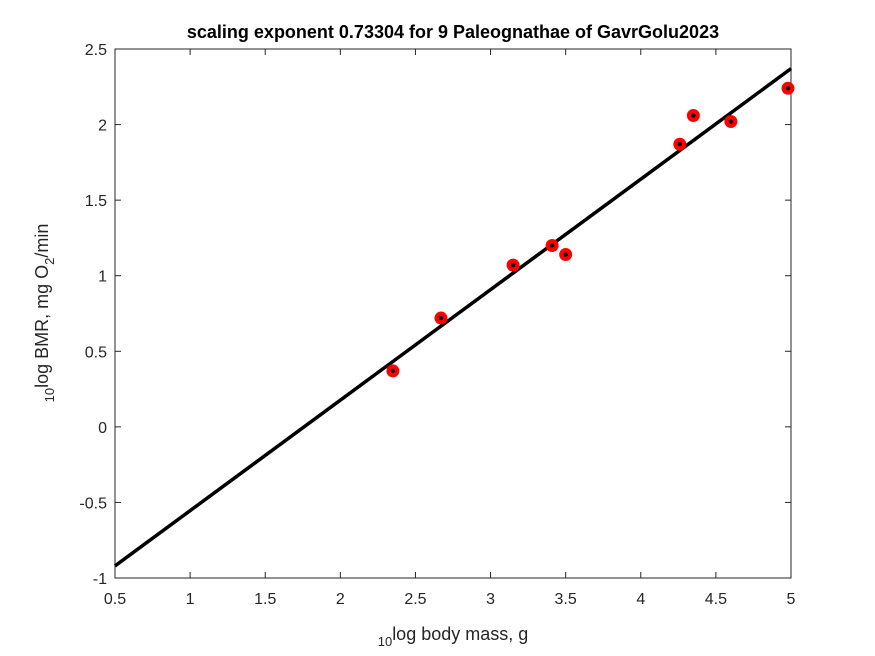  I want to click on y-label-post: /min, so click(42, 241).